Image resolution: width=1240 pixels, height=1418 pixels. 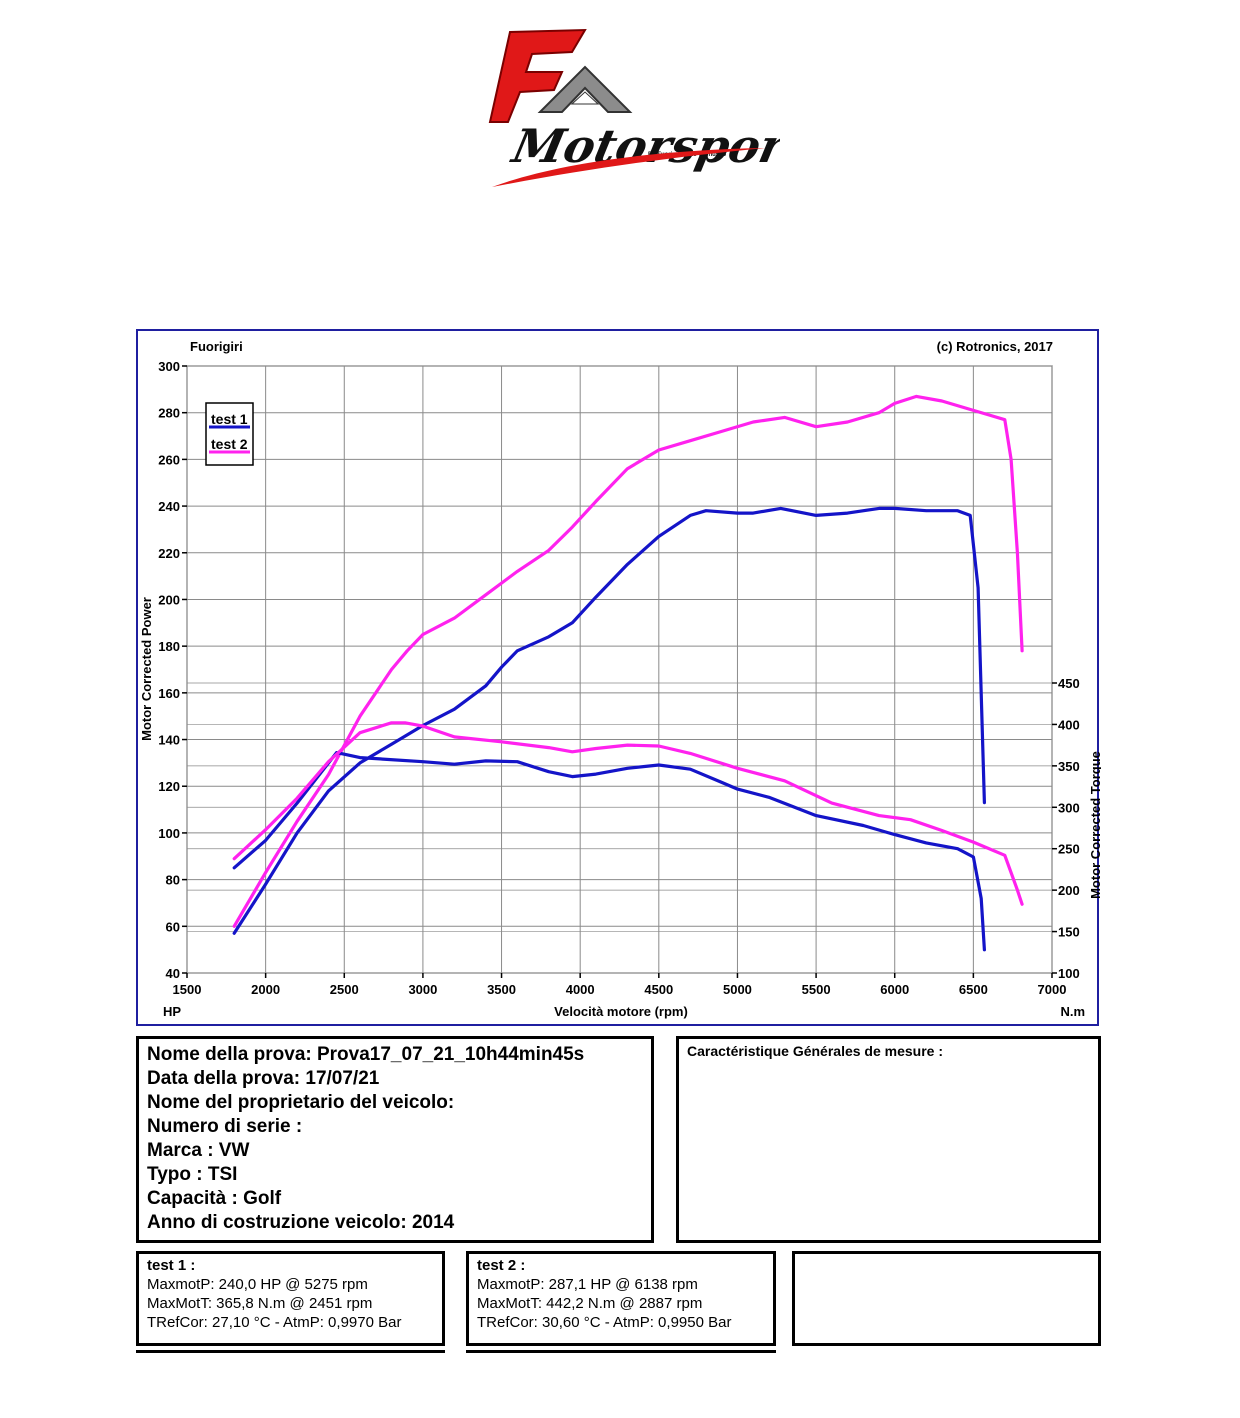 I want to click on y-tick-label: 100, so click(x=169, y=833).